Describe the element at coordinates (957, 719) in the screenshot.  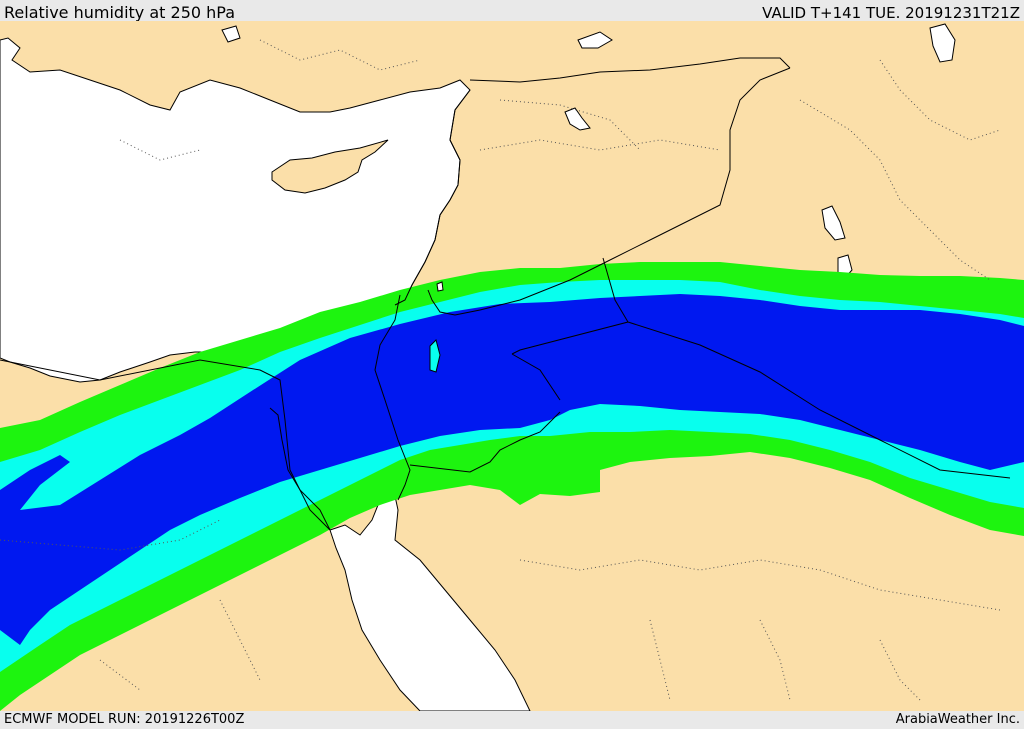
I see `credit-label: ArabiaWeather Inc.` at that location.